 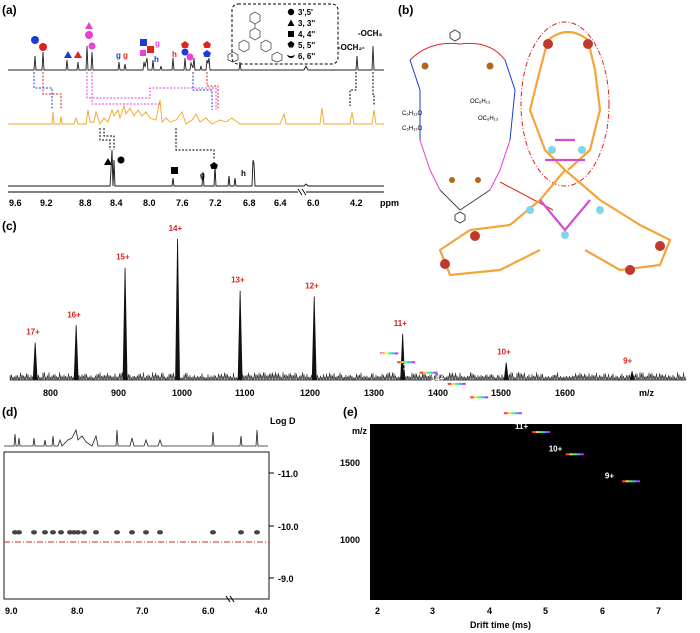 I want to click on highlight-ellipse, so click(x=565, y=104).